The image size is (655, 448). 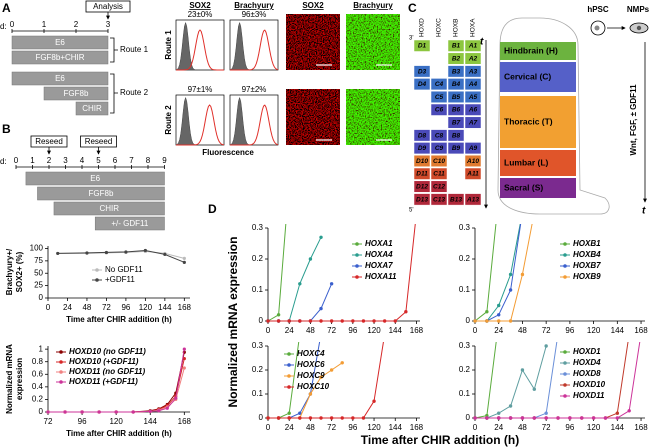 I want to click on row-label: Route 2, so click(x=168, y=120).